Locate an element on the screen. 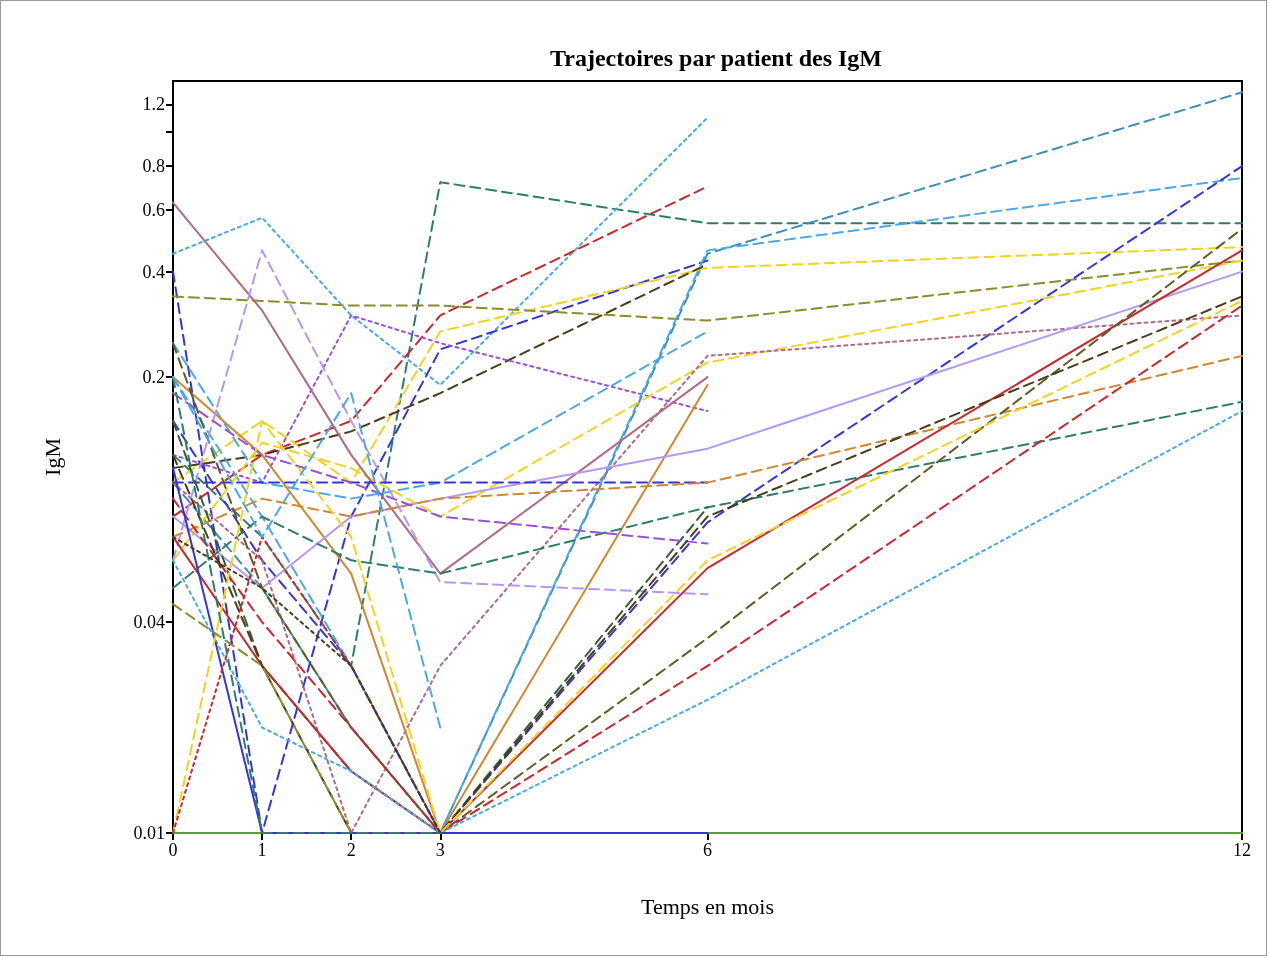 The width and height of the screenshot is (1269, 958). x-tick-label: 3 is located at coordinates (440, 850).